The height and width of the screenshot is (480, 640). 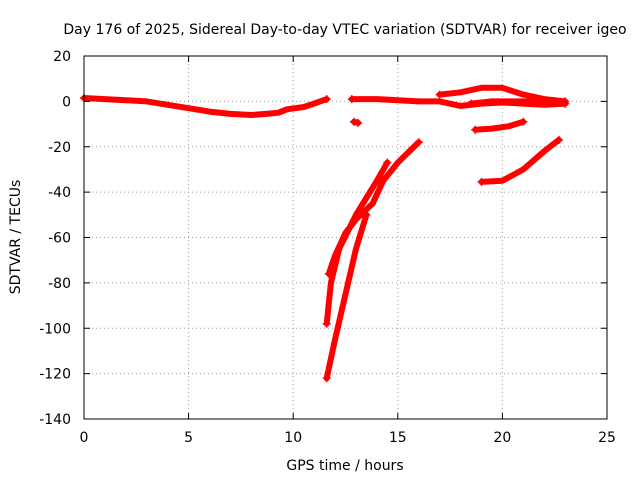 I want to click on x-axis-label: GPS time / hours, so click(x=344, y=466).